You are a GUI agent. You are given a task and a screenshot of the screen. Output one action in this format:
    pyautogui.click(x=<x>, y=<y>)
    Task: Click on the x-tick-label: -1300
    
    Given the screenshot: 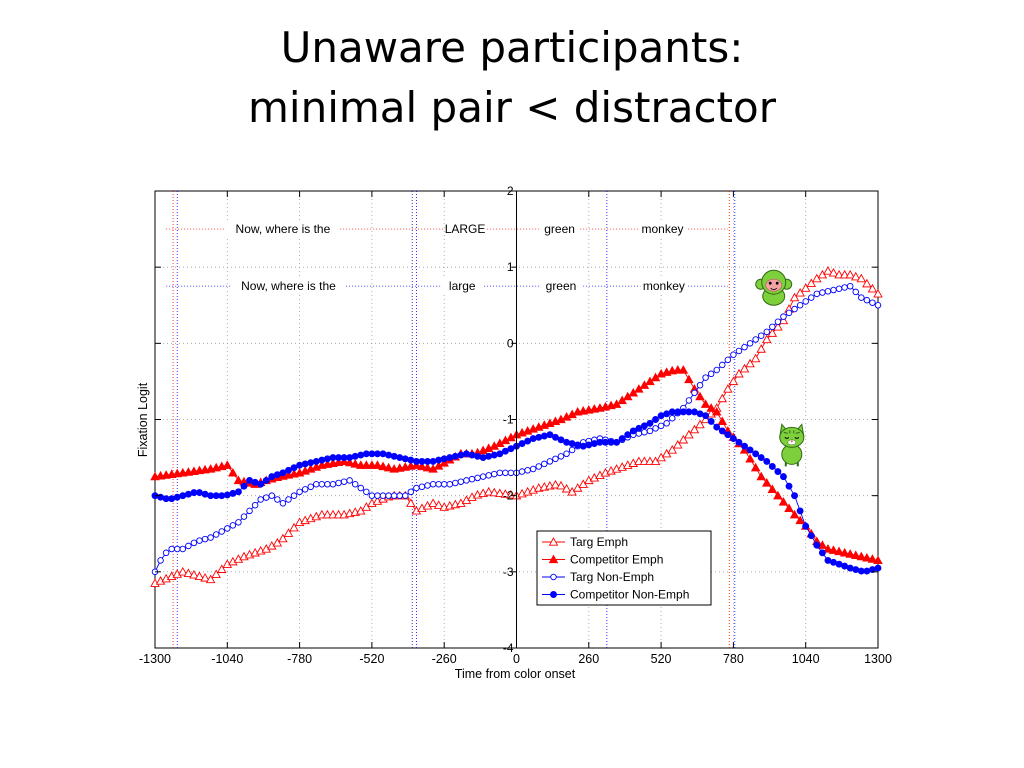 What is the action you would take?
    pyautogui.click(x=155, y=659)
    